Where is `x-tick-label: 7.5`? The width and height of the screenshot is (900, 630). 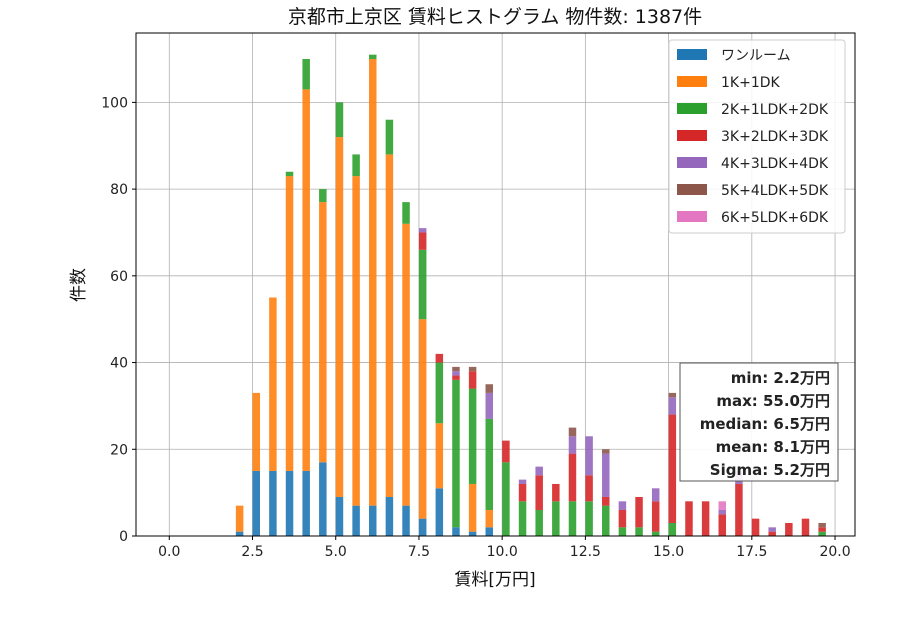
x-tick-label: 7.5 is located at coordinates (419, 552).